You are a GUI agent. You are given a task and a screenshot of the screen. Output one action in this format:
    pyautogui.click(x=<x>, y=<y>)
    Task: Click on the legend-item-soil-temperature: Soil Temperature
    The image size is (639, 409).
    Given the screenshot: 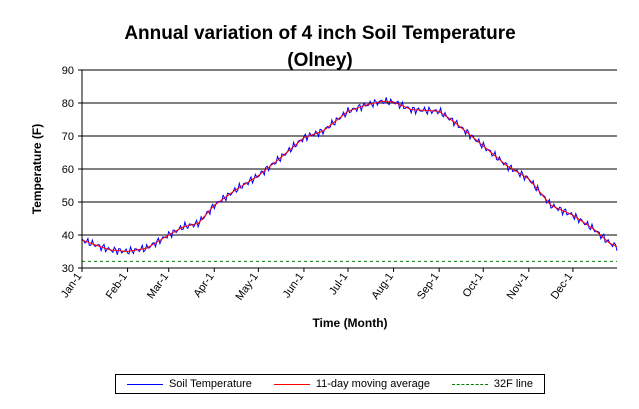 What is the action you would take?
    pyautogui.click(x=189, y=384)
    